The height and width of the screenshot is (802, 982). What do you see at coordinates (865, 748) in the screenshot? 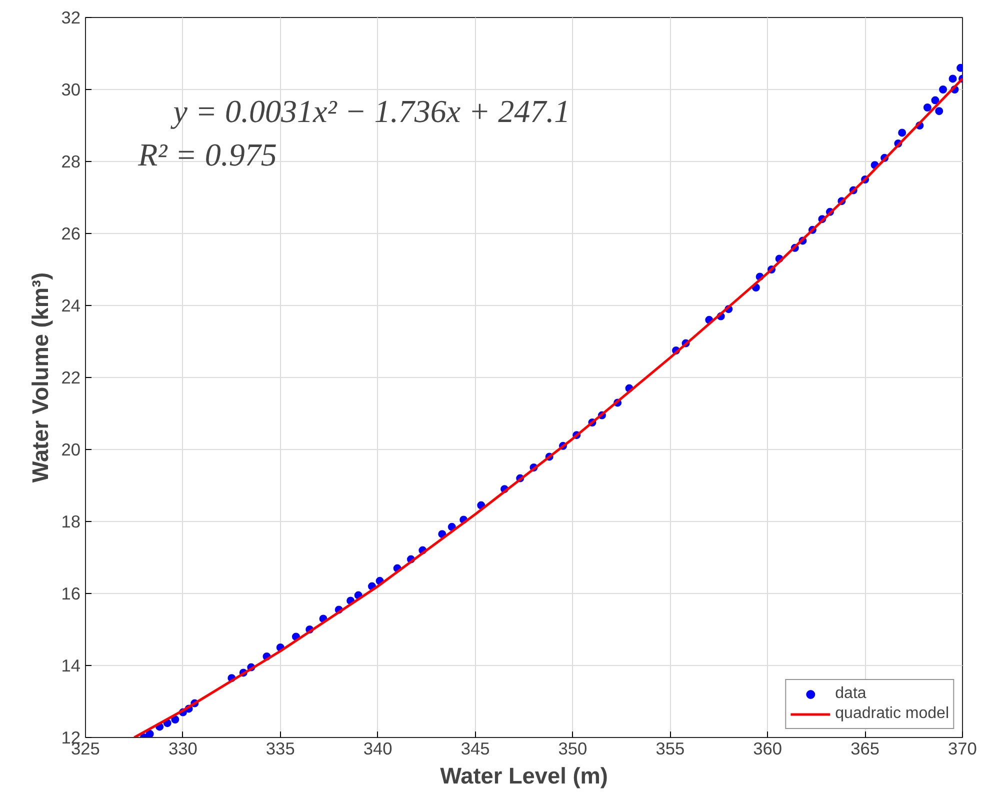
I see `x-tick-label: 365` at bounding box center [865, 748].